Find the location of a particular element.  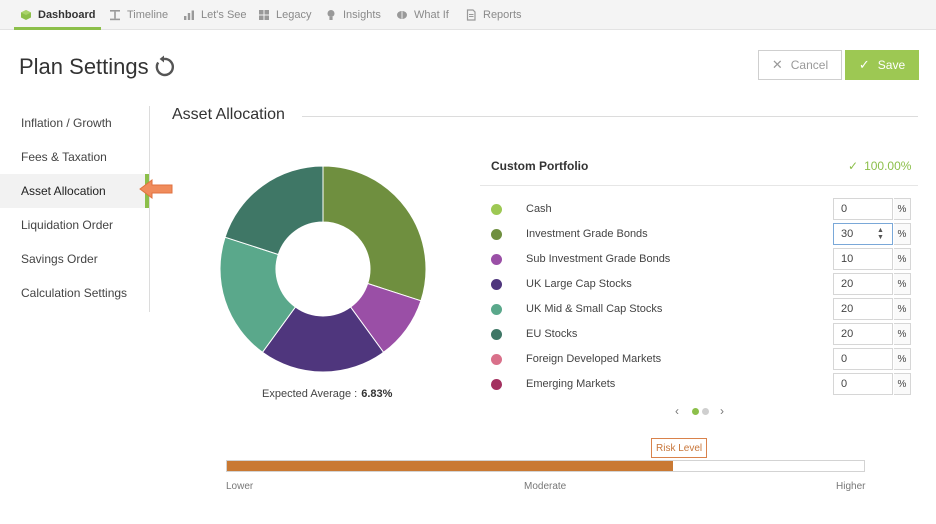

portfolio-pager: ‹ › is located at coordinates (702, 411).